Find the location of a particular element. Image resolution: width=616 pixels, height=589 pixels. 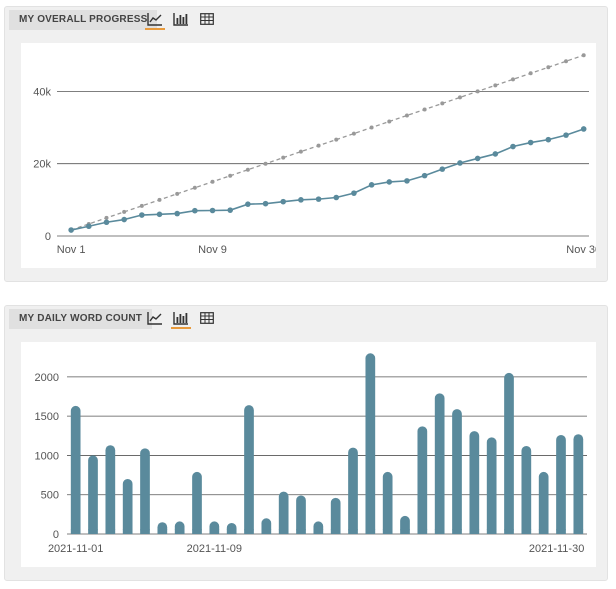

line-chart-icon is located at coordinates (154, 318).